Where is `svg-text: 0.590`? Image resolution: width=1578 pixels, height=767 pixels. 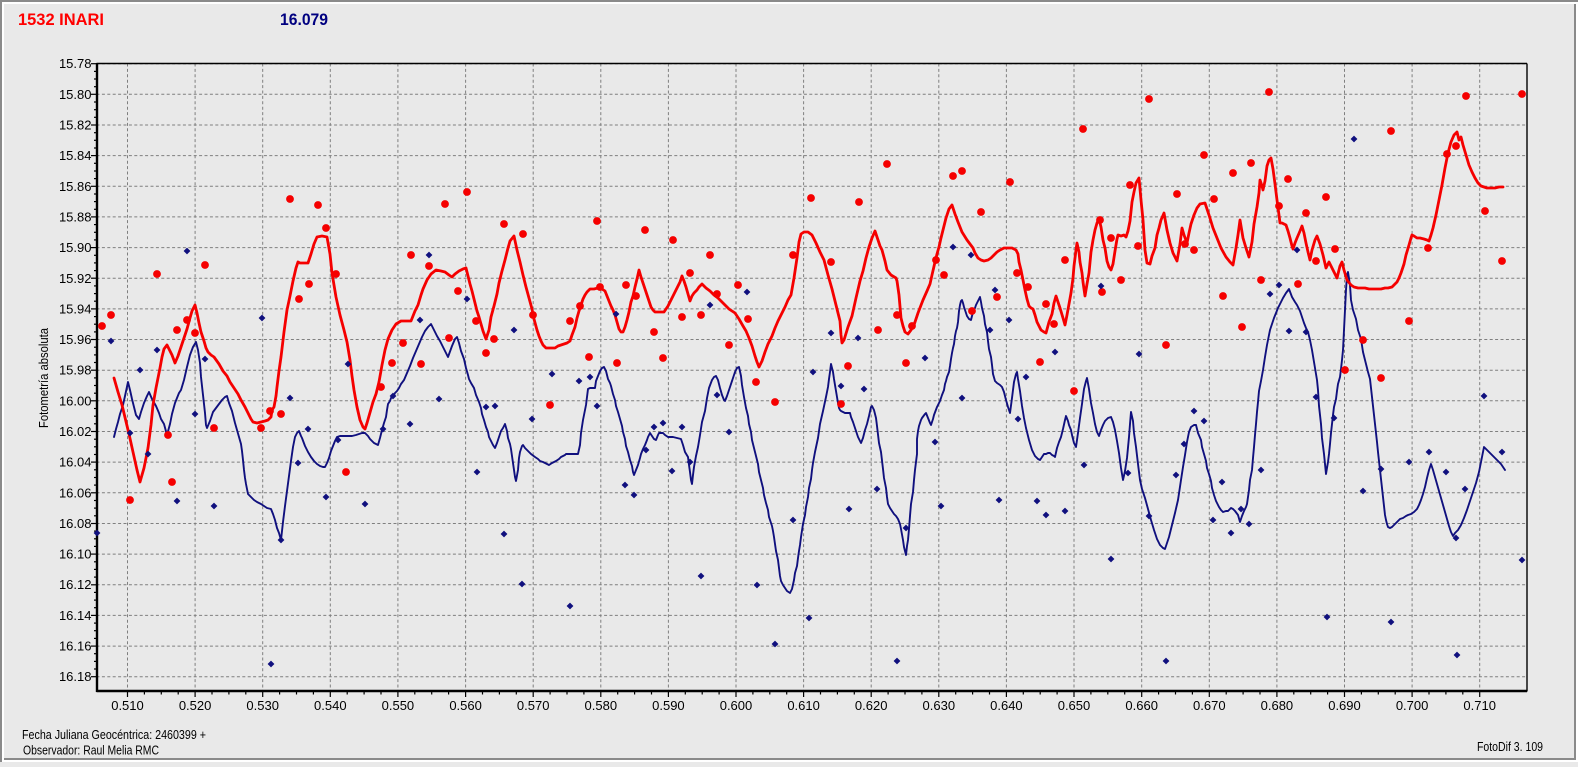 svg-text: 0.590 is located at coordinates (668, 705).